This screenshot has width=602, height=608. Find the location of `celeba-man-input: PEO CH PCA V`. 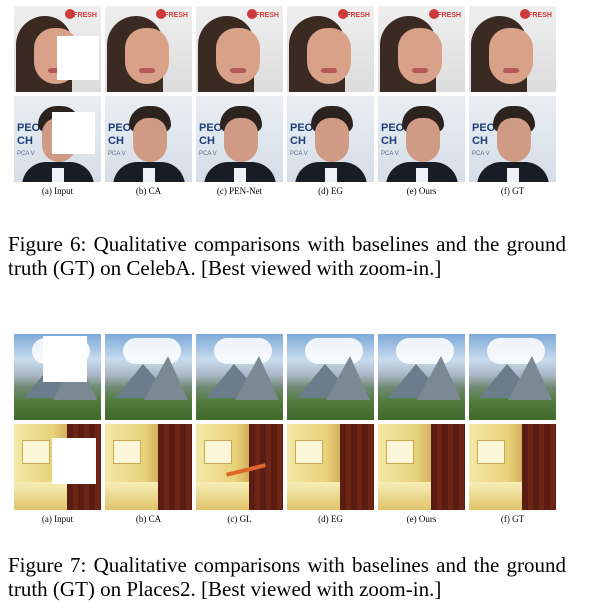

celeba-man-input: PEO CH PCA V is located at coordinates (57, 139).